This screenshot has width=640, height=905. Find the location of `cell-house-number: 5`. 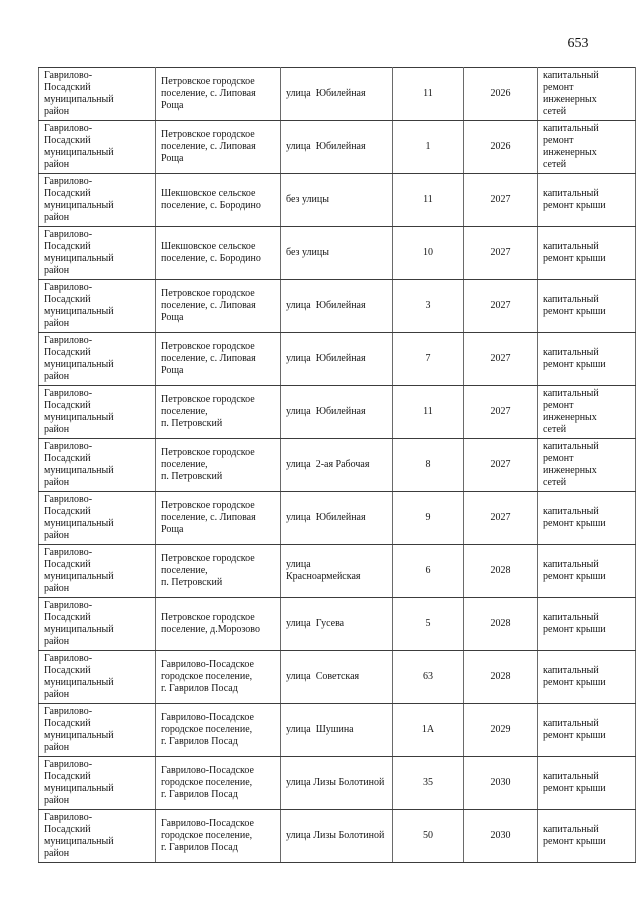

cell-house-number: 5 is located at coordinates (428, 624).